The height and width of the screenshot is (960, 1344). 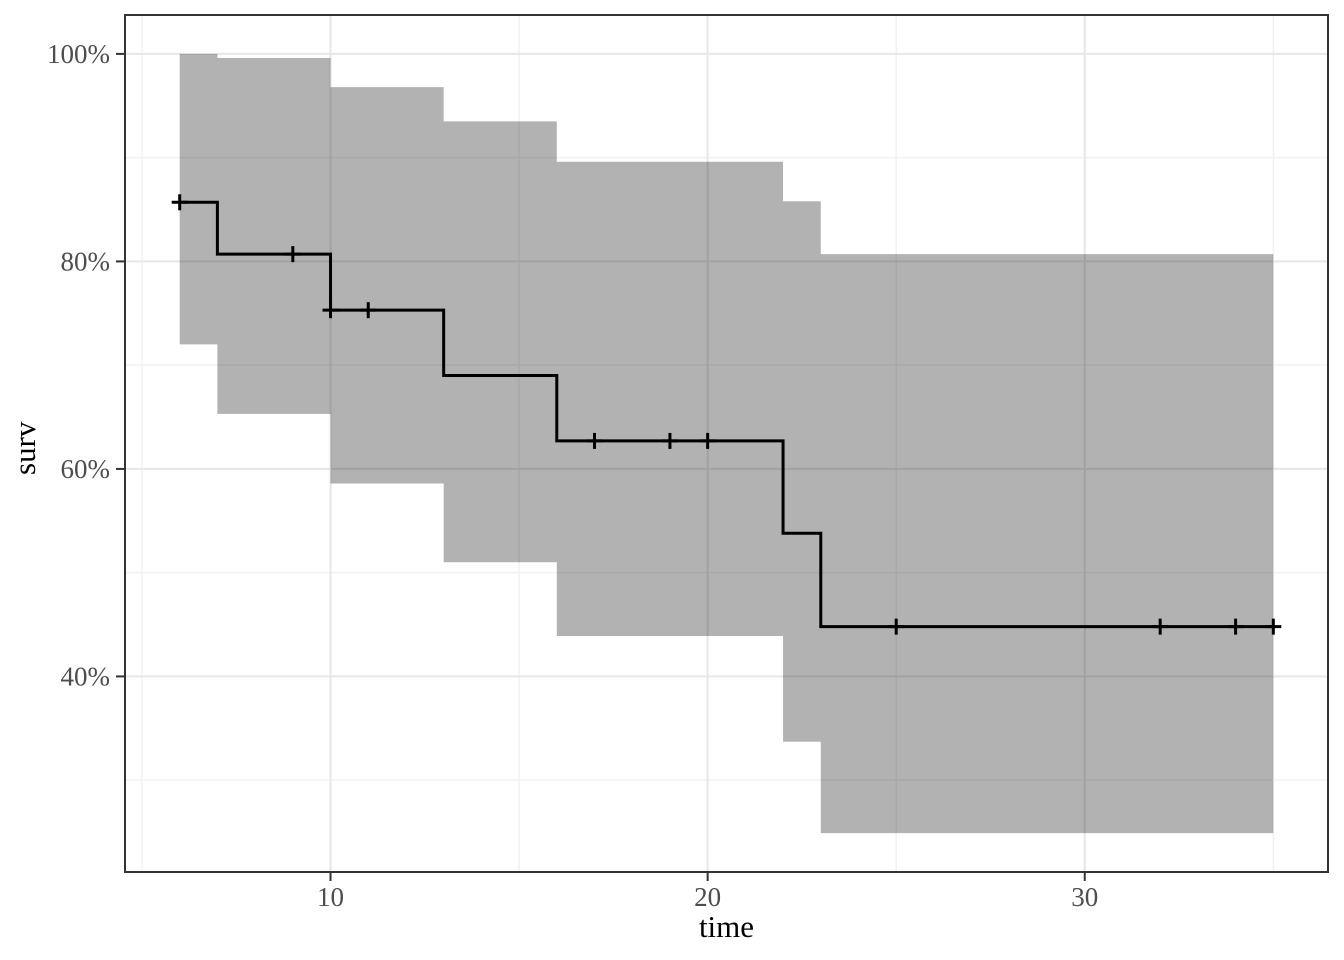 I want to click on y-tick-label: 40%, so click(x=86, y=676).